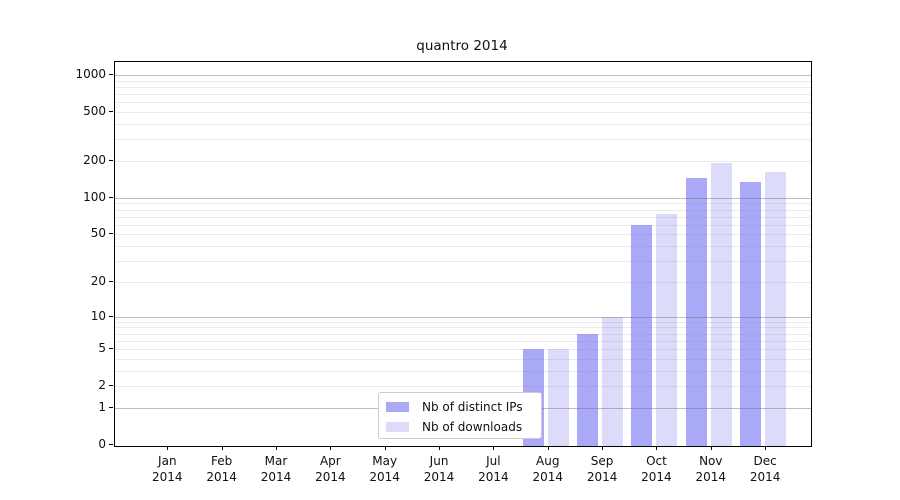 The width and height of the screenshot is (900, 500). Describe the element at coordinates (384, 469) in the screenshot. I see `x-tick-label: May 2014` at that location.